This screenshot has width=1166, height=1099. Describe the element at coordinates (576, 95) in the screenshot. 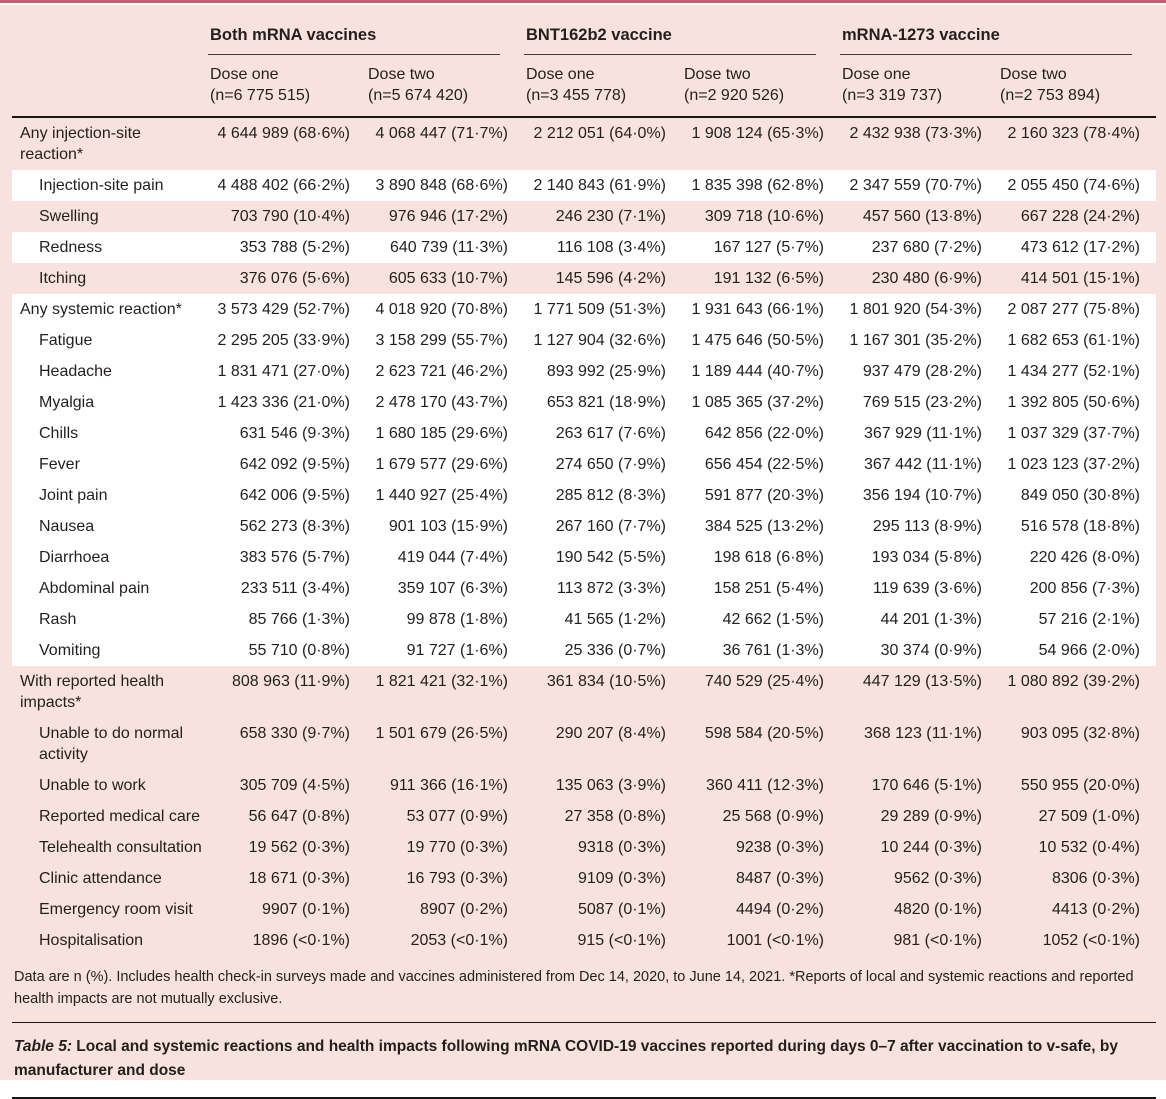

I see `n-label: (n=3 455 778)` at that location.